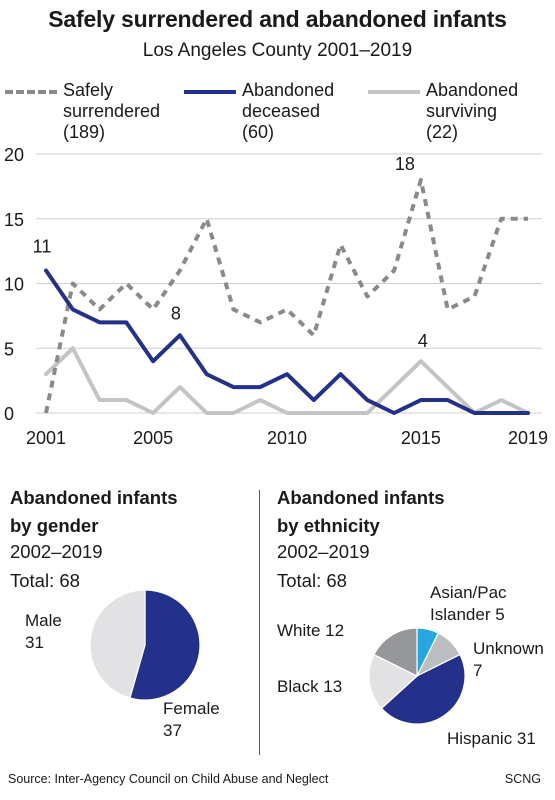 The width and height of the screenshot is (555, 800). I want to click on gender-pie-period: 2002–2019, so click(56, 551).